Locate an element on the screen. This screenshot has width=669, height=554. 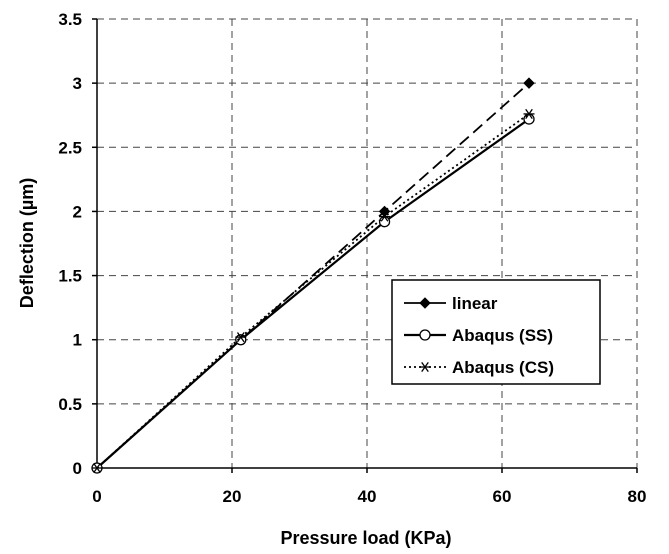
y-tick-label: 3 is located at coordinates (77, 83).